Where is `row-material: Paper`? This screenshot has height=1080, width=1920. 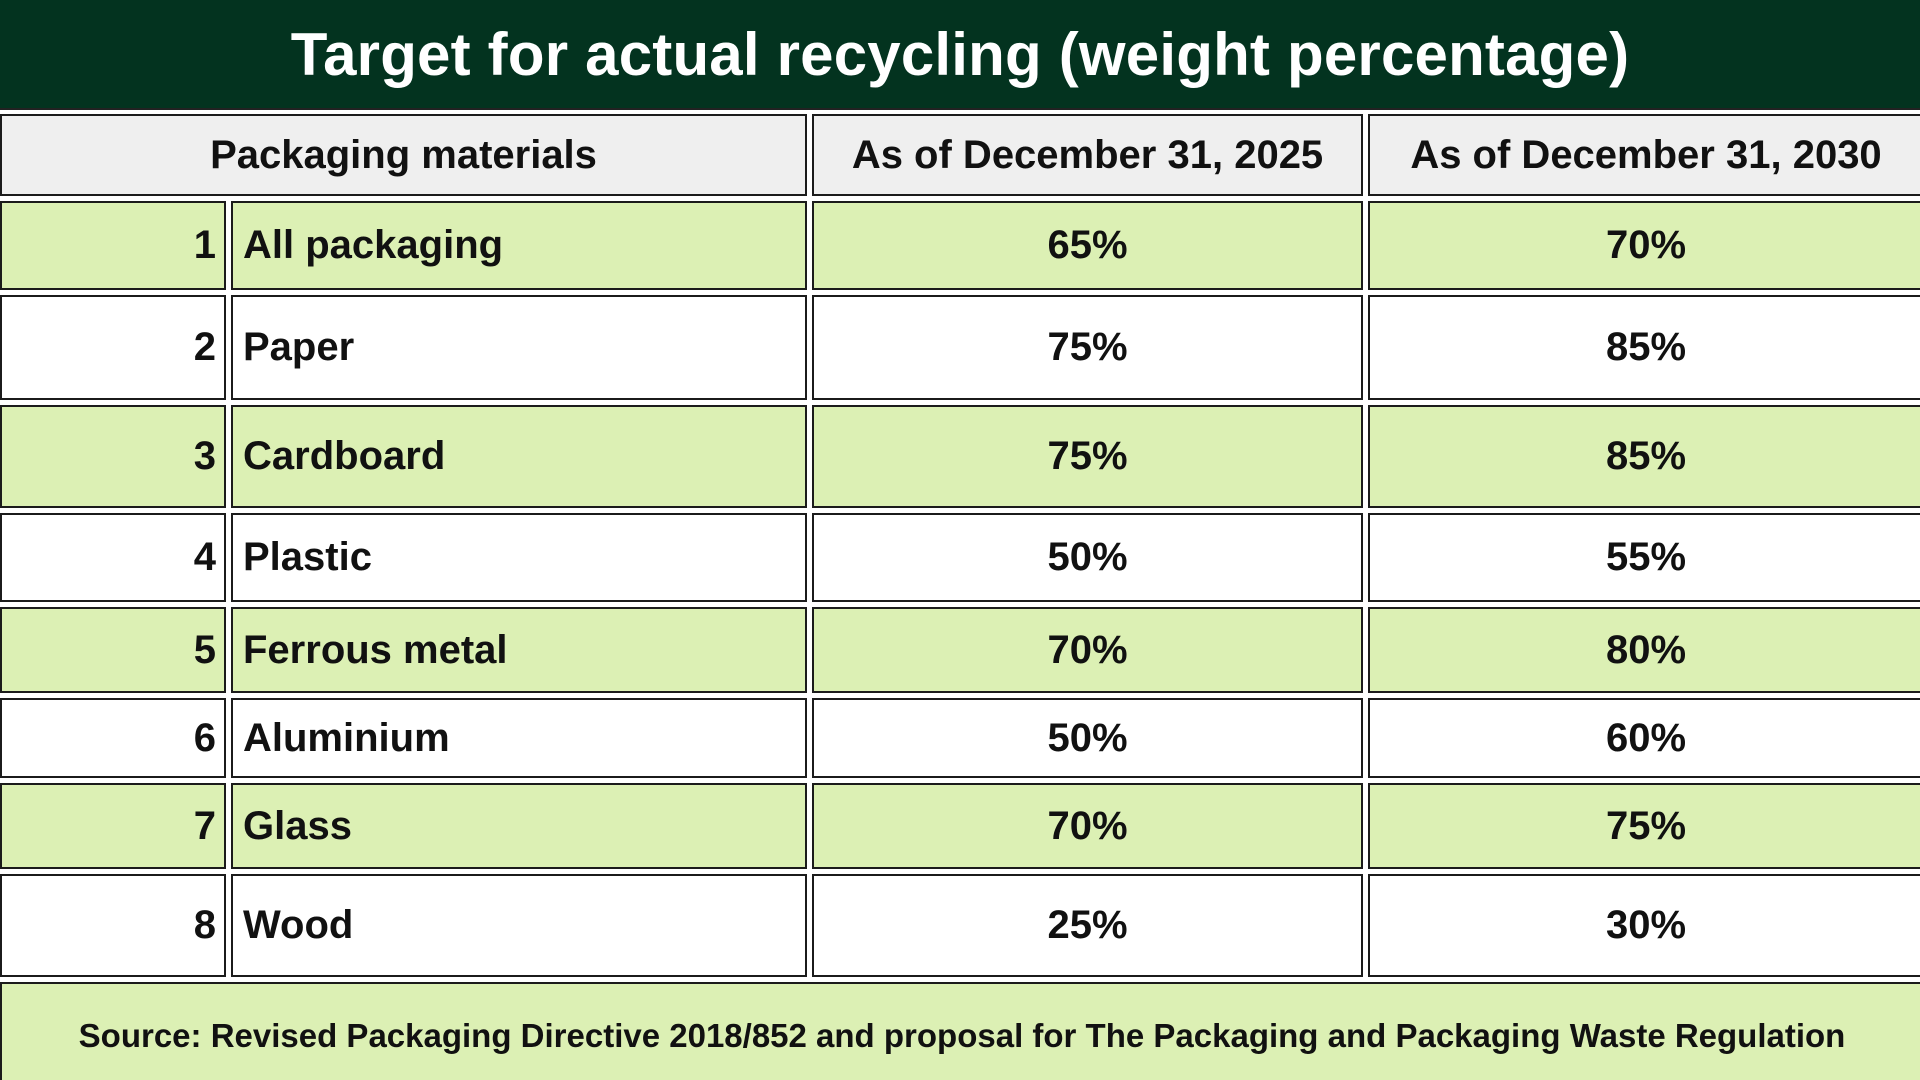
row-material: Paper is located at coordinates (519, 347).